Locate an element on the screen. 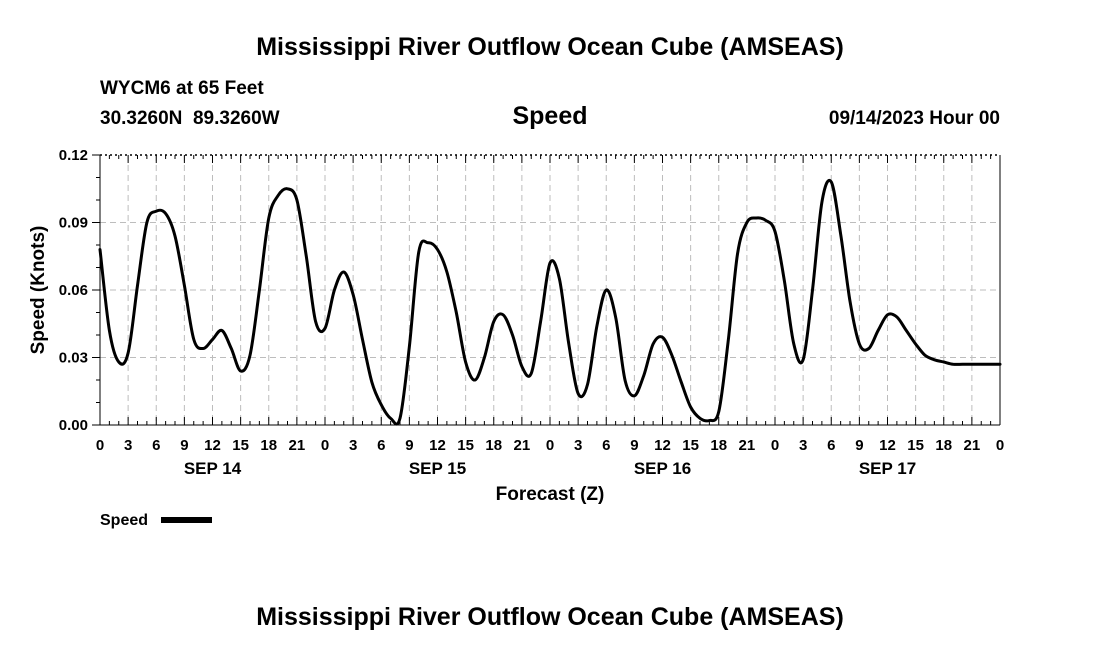 The height and width of the screenshot is (650, 1100). day-label: SEP 15 is located at coordinates (437, 468).